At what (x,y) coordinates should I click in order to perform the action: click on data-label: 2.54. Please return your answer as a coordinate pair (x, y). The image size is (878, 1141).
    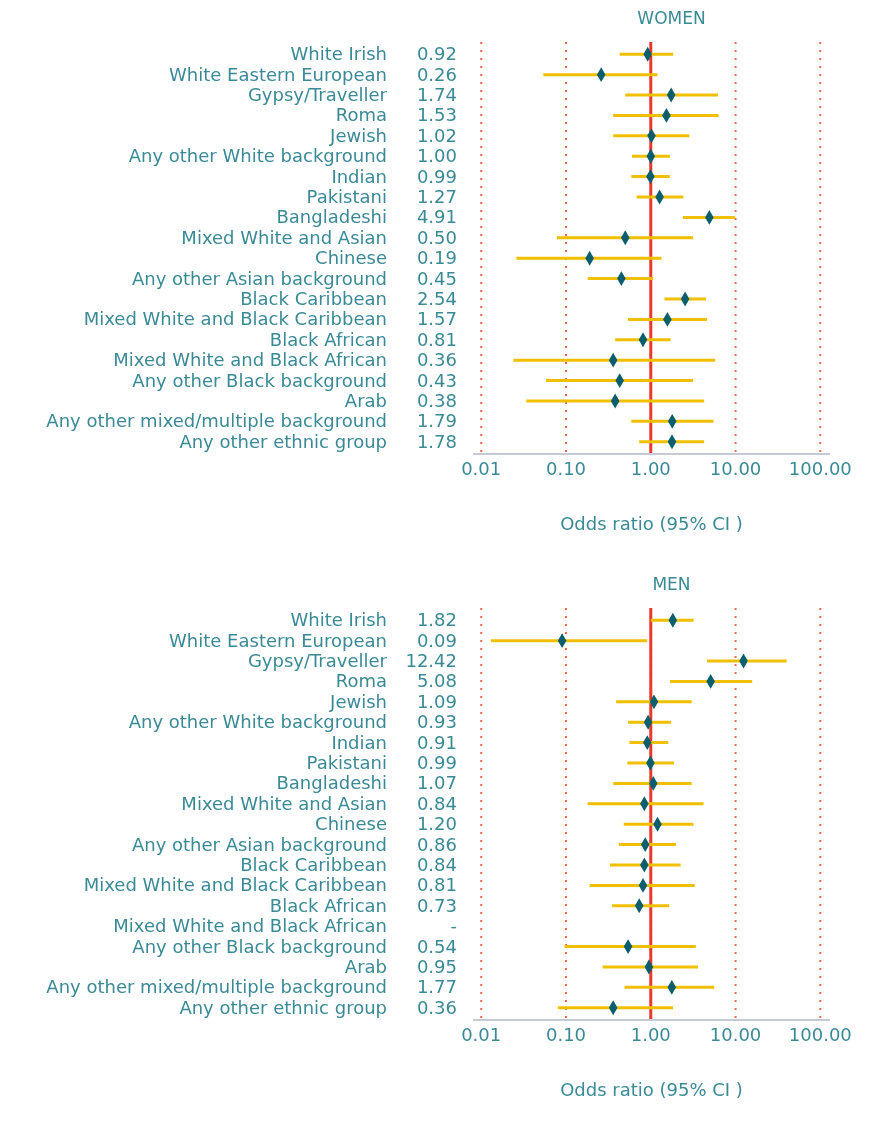
    Looking at the image, I should click on (436, 298).